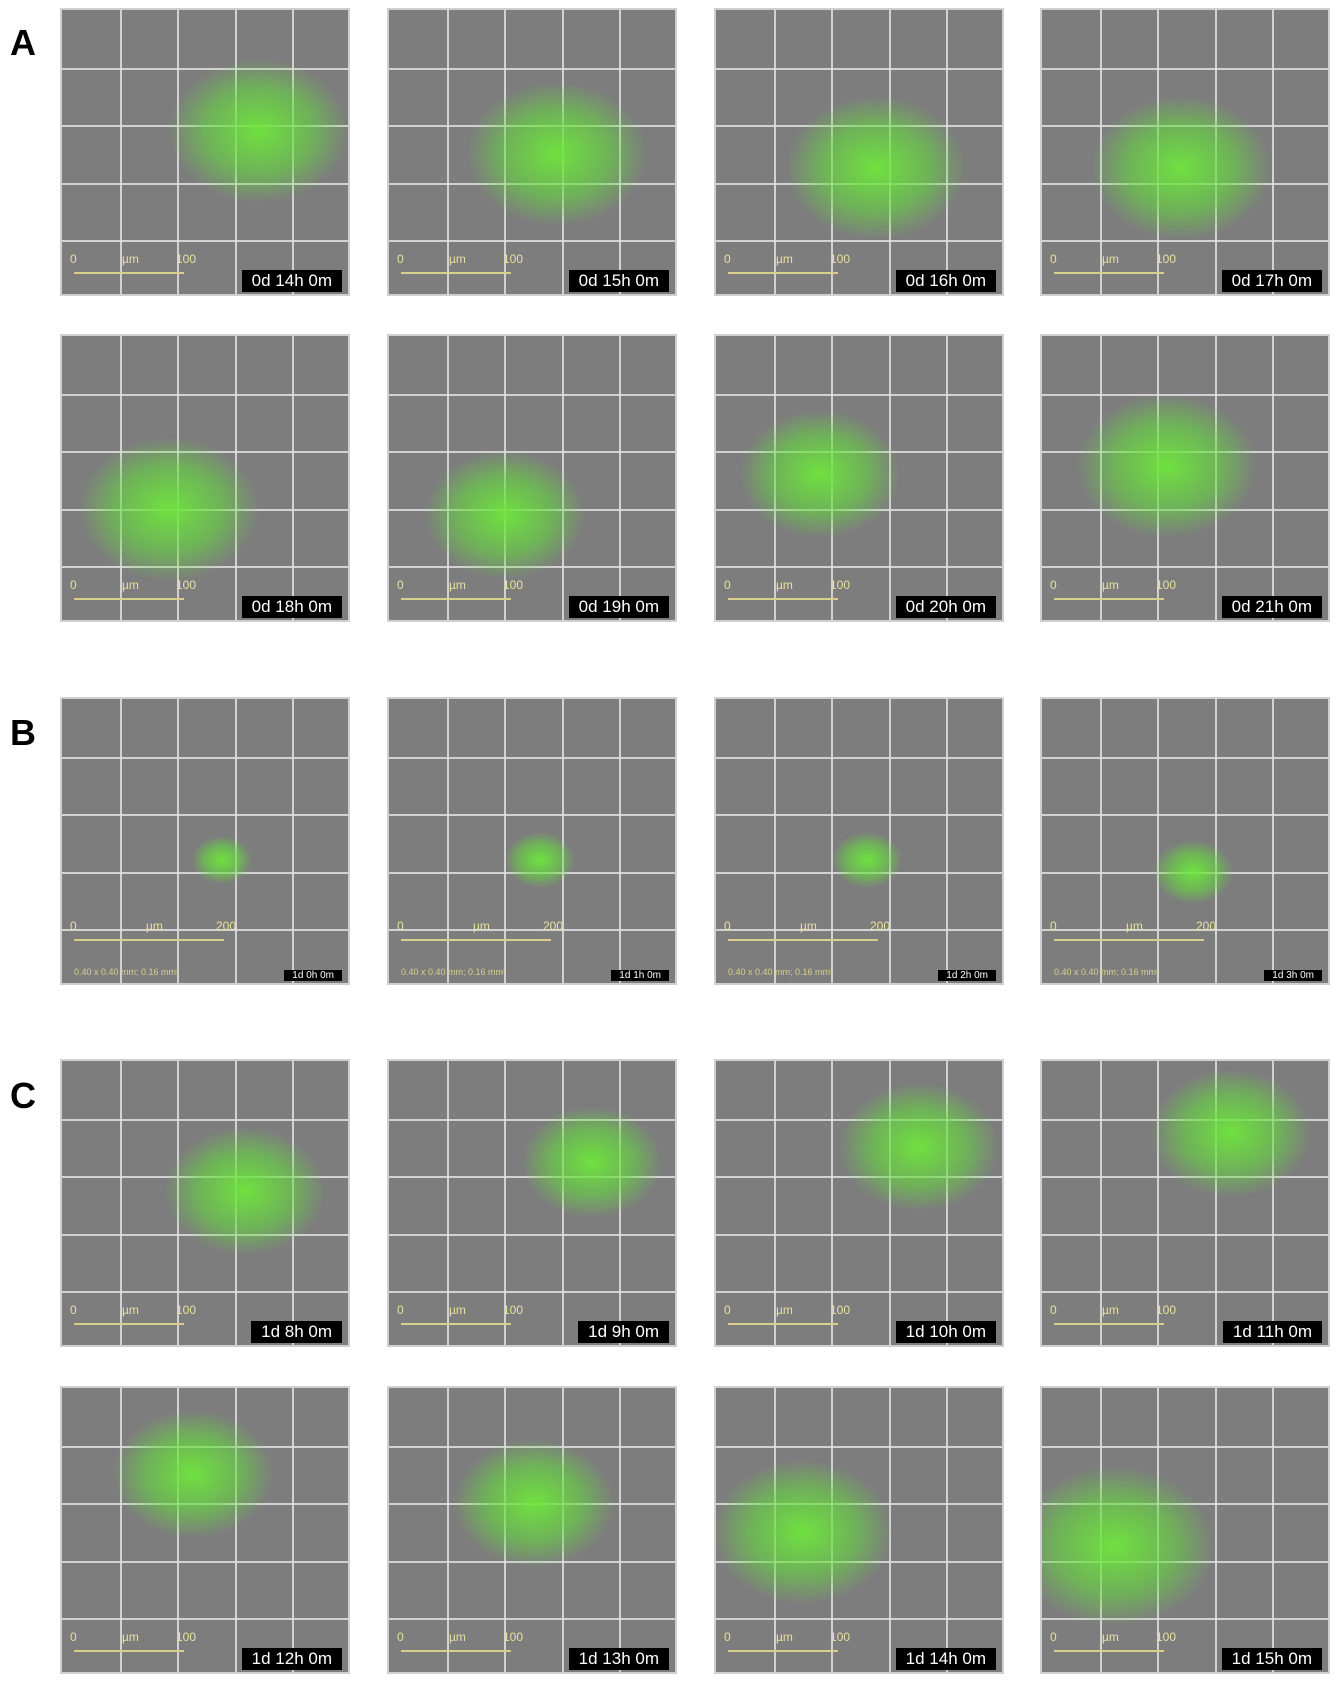  I want to click on micrograph-frame: 0 µm 100 0d 20h 0m, so click(859, 478).